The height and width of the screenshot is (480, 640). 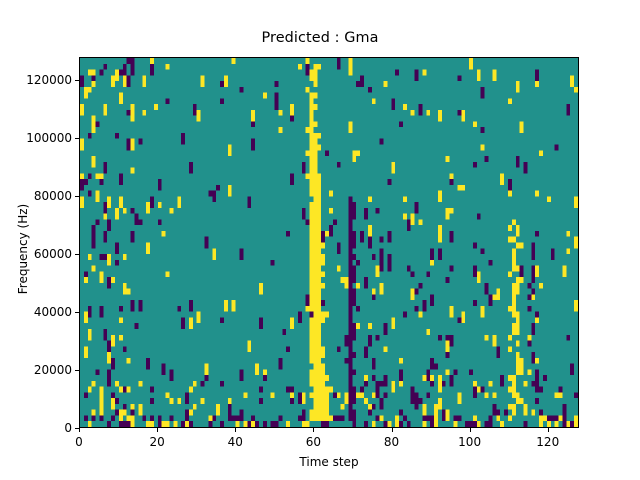 I want to click on y-tick-label: 80000, so click(x=52, y=196).